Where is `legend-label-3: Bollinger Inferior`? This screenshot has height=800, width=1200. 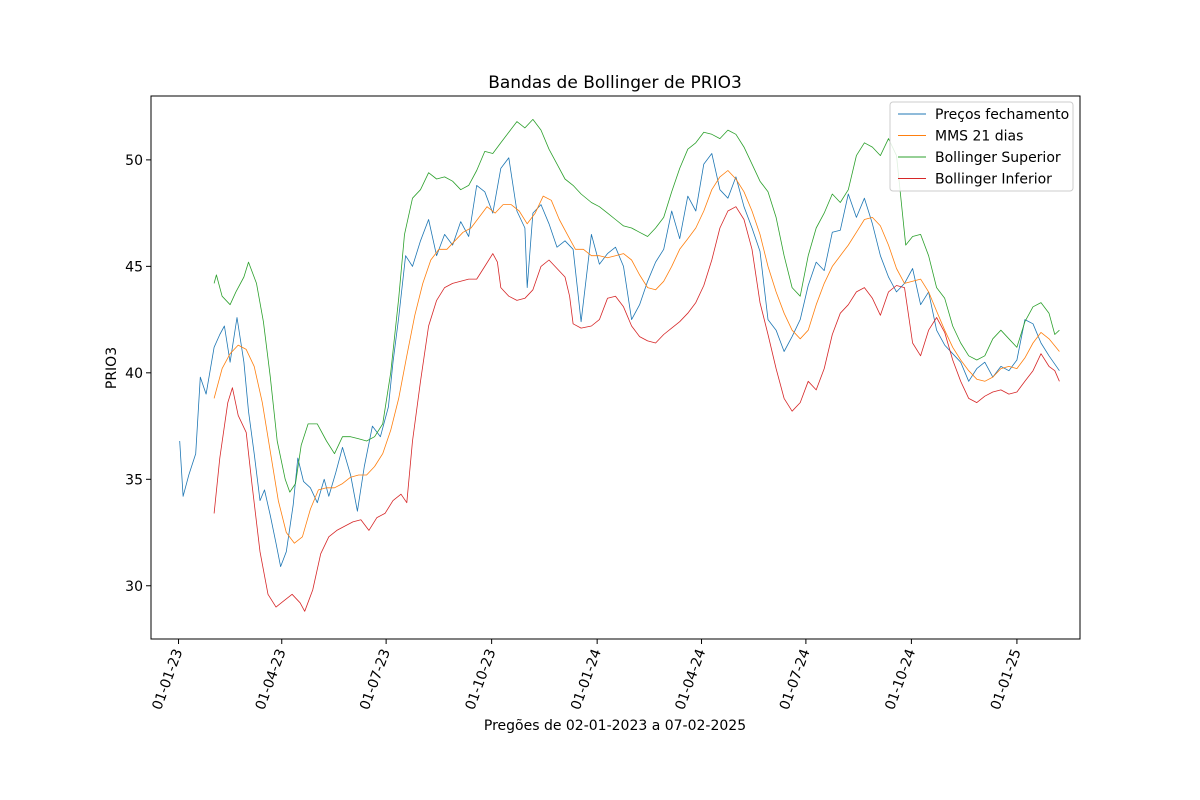 legend-label-3: Bollinger Inferior is located at coordinates (993, 180).